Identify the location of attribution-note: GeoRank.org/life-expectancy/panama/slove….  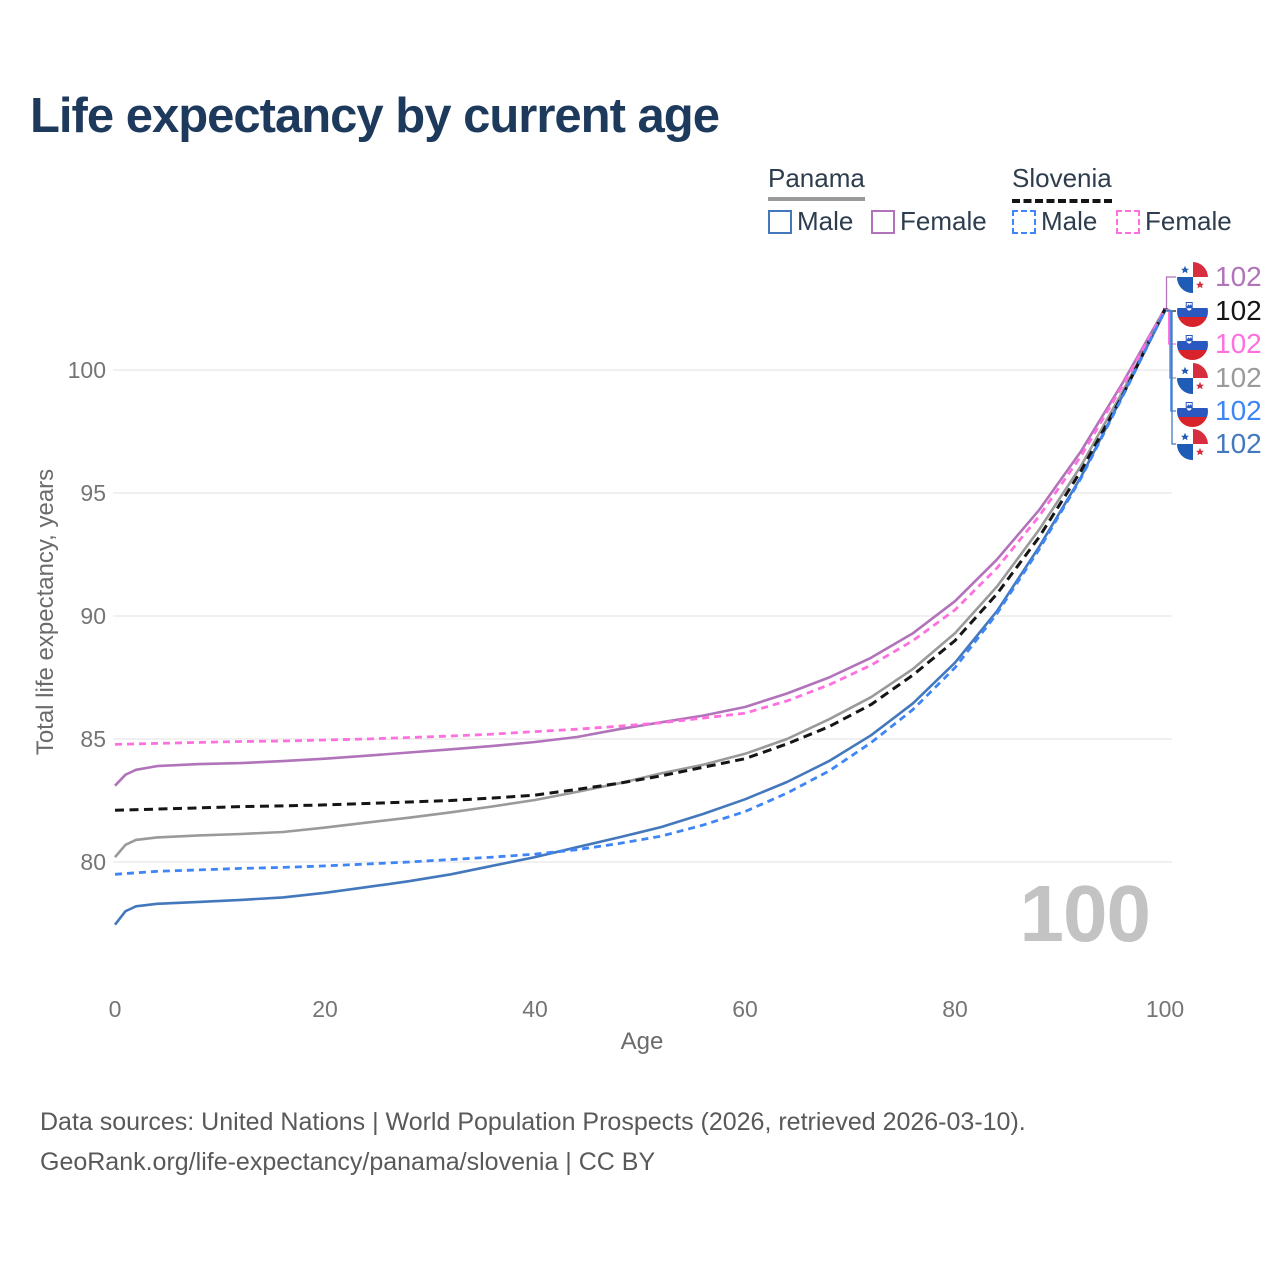
(348, 1162).